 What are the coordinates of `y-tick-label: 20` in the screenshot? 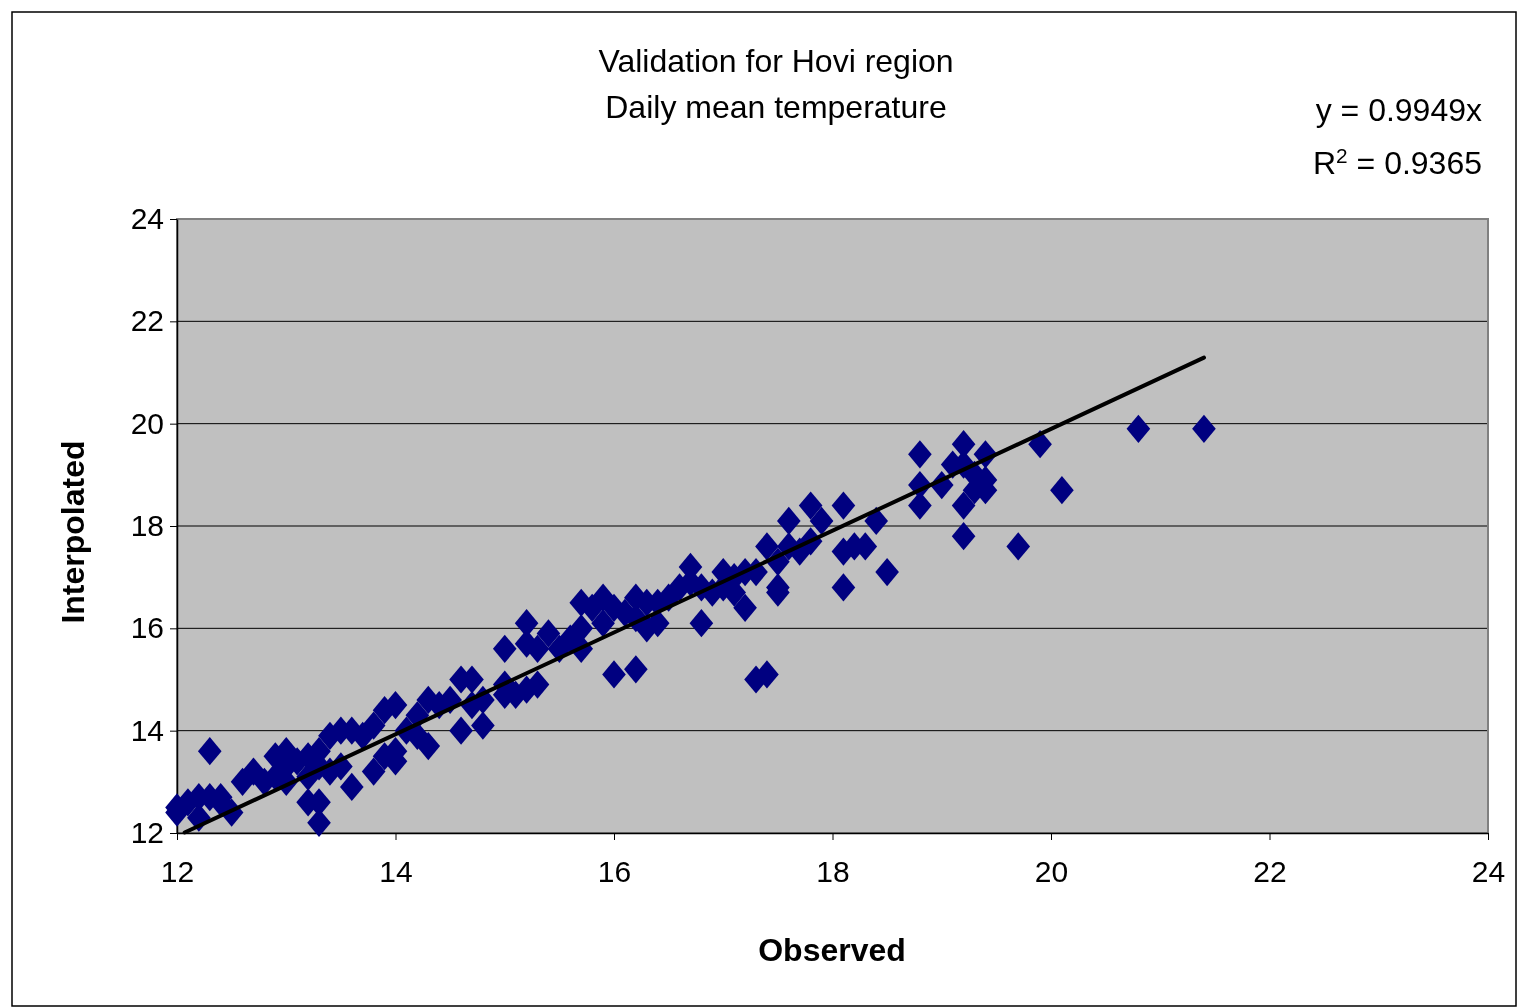 It's located at (147, 423).